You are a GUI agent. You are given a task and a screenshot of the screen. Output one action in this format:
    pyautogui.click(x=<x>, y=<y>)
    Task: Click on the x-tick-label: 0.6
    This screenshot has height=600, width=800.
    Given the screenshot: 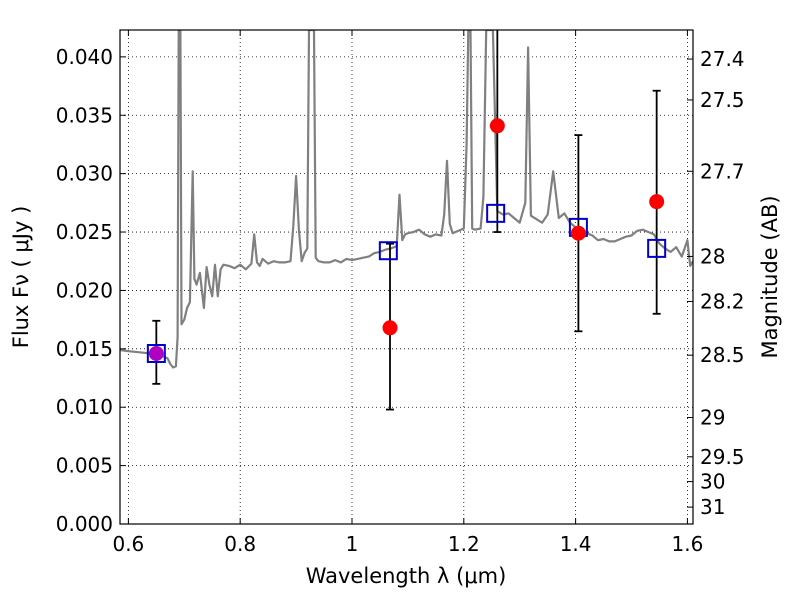 What is the action you would take?
    pyautogui.click(x=128, y=544)
    